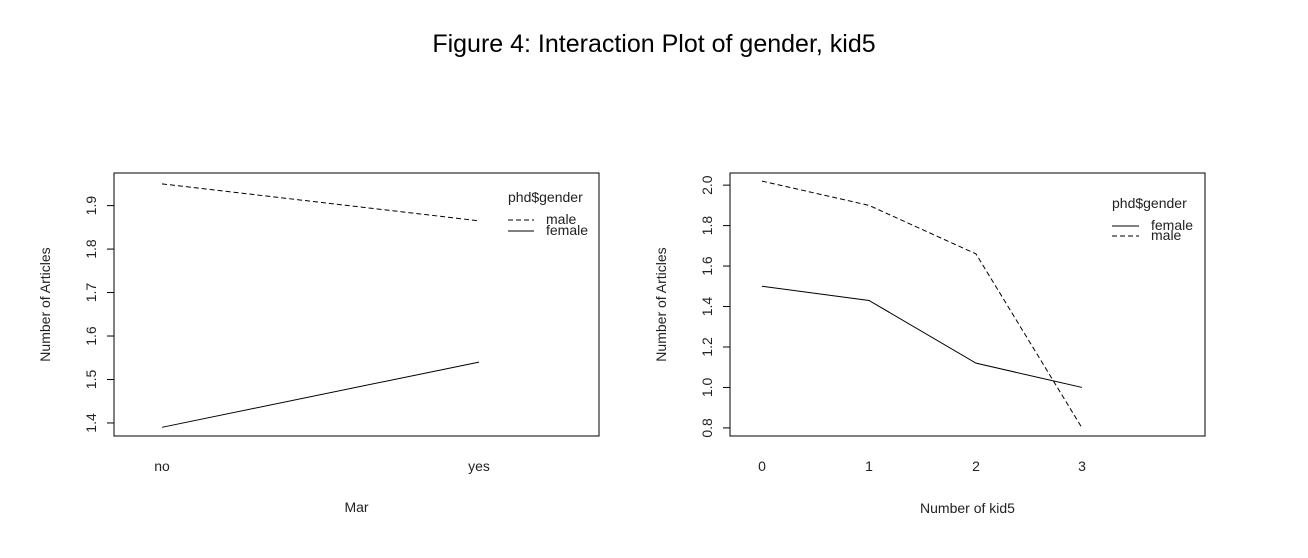 This screenshot has height=558, width=1308. I want to click on y-tick-label: 1.5, so click(91, 380).